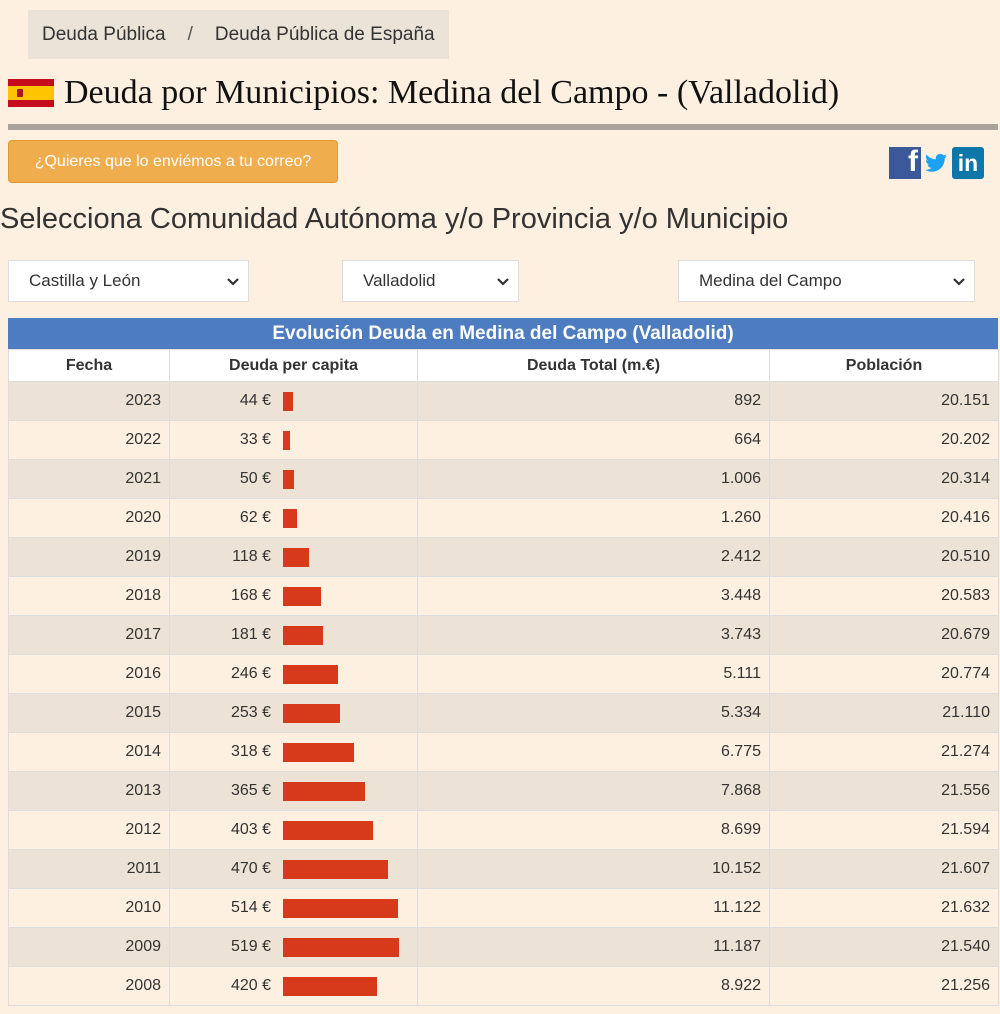 The height and width of the screenshot is (1014, 1000). I want to click on twitter-bird-icon, so click(936, 162).